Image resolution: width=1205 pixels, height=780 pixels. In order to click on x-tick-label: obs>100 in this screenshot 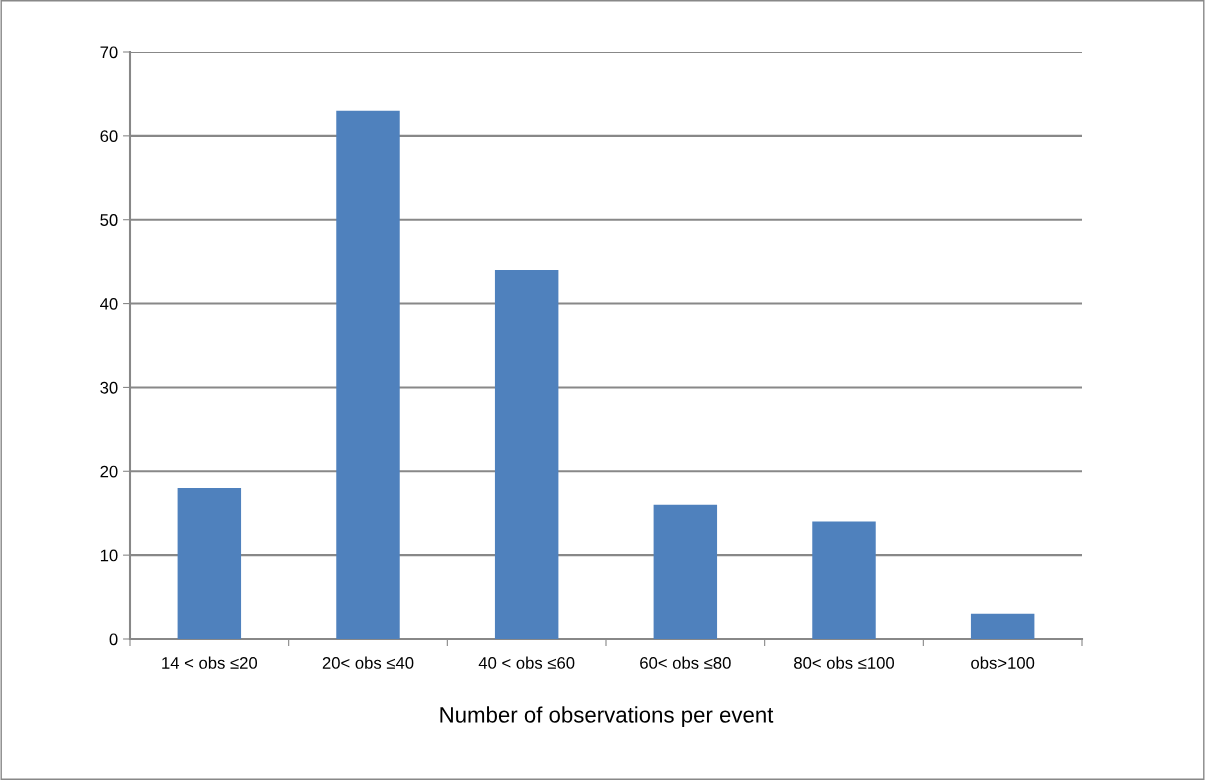, I will do `click(1003, 662)`.